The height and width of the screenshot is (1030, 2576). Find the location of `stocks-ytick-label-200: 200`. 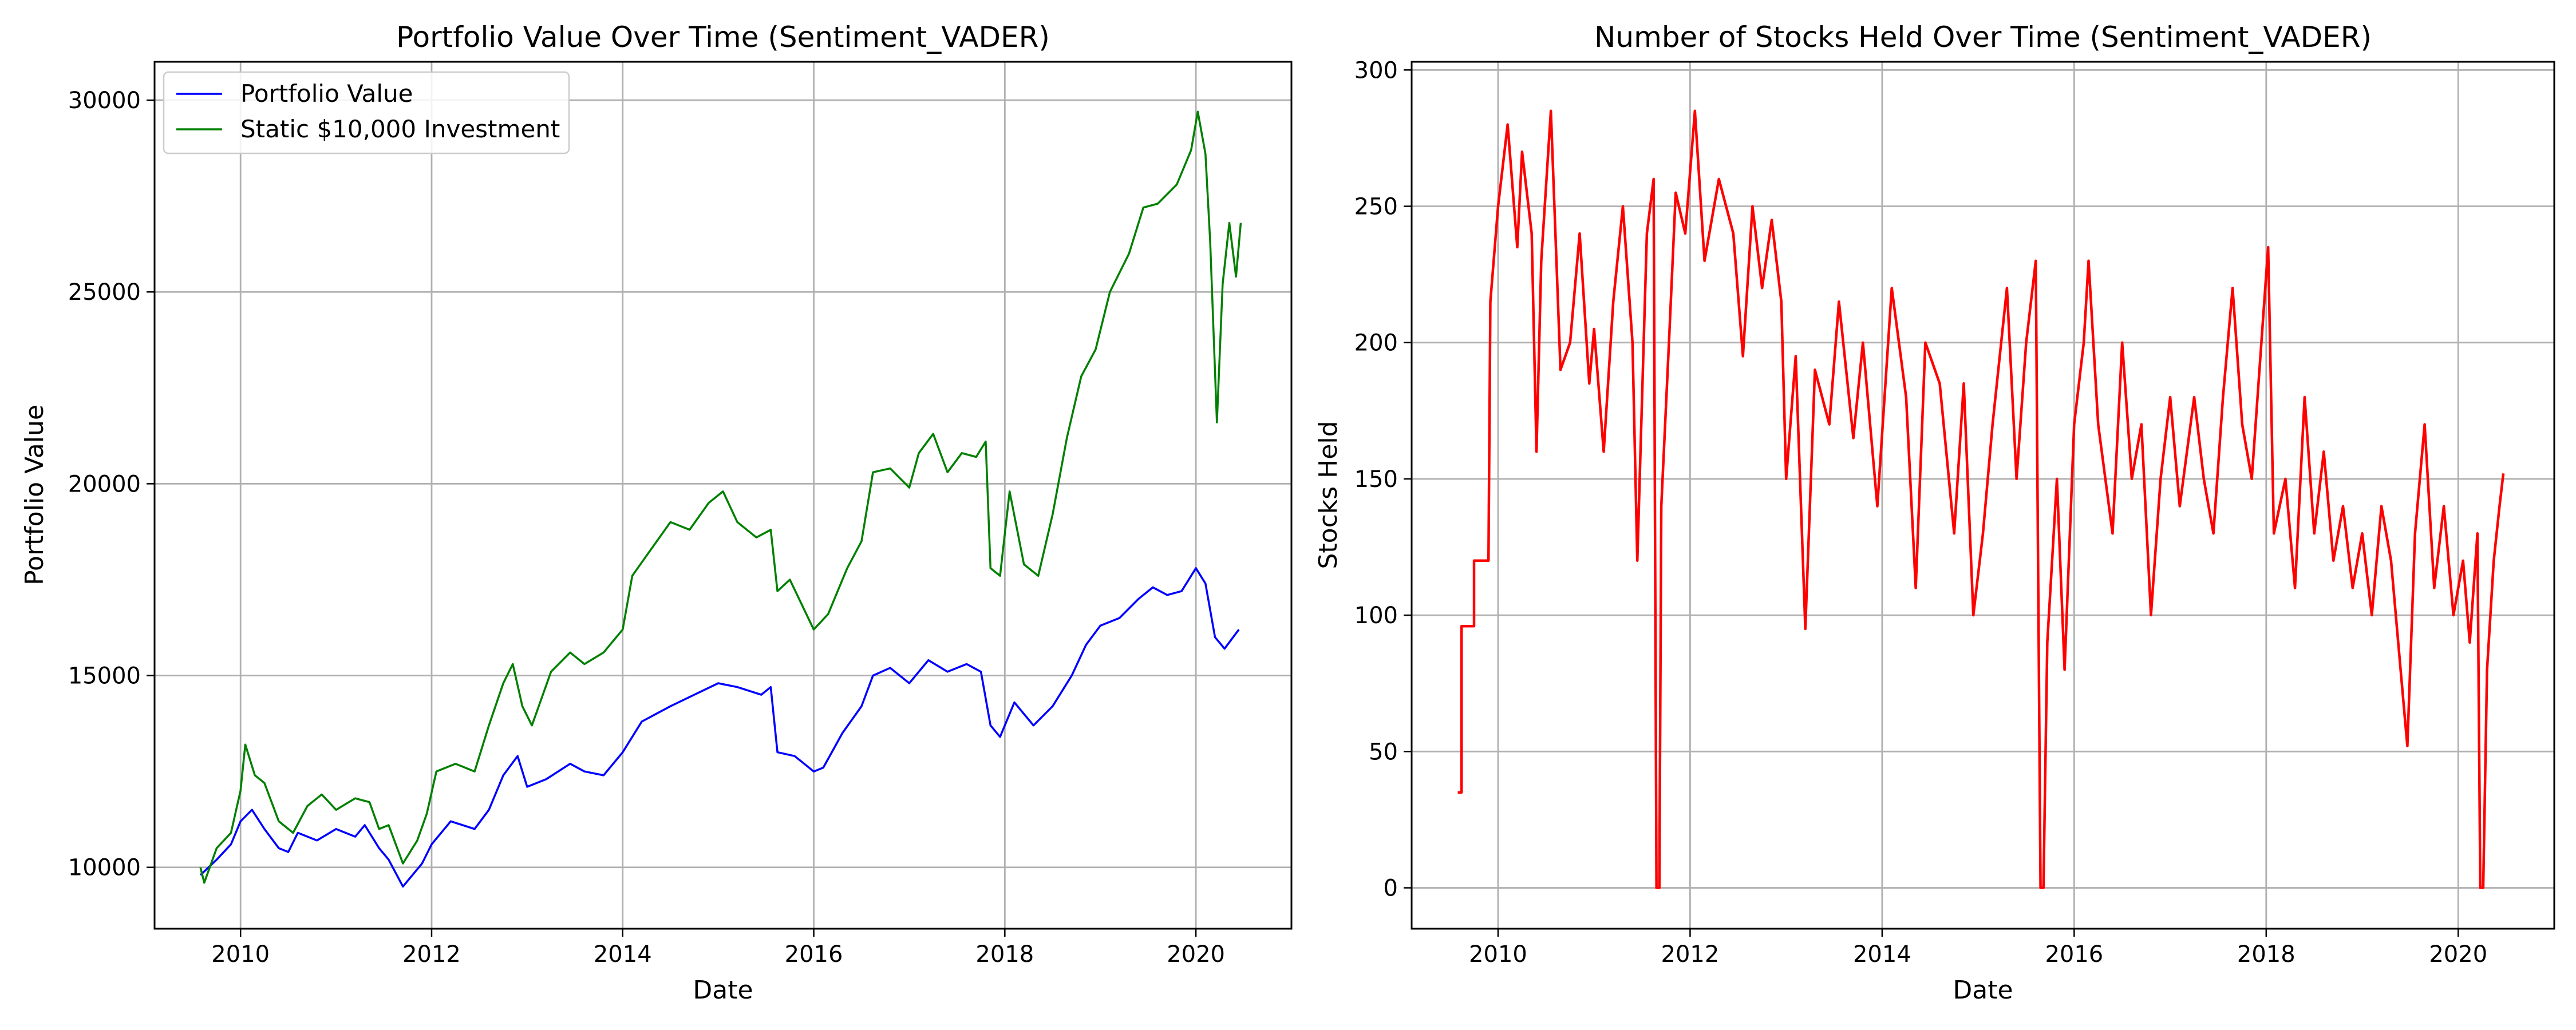

stocks-ytick-label-200: 200 is located at coordinates (1376, 343).